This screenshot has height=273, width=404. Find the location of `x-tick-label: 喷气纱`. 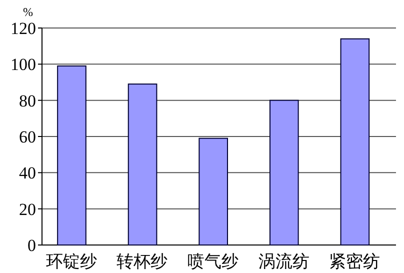

x-tick-label: 喷气纱 is located at coordinates (213, 262).